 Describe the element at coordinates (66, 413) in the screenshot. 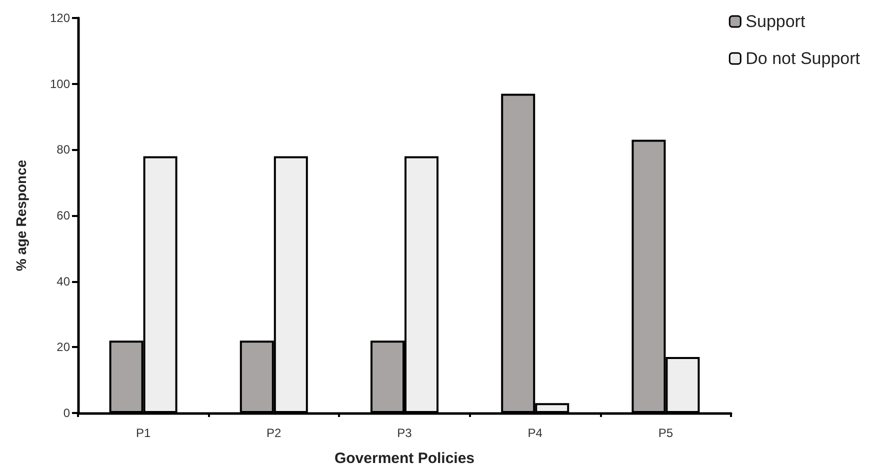

I see `y-tick-label: 0` at that location.